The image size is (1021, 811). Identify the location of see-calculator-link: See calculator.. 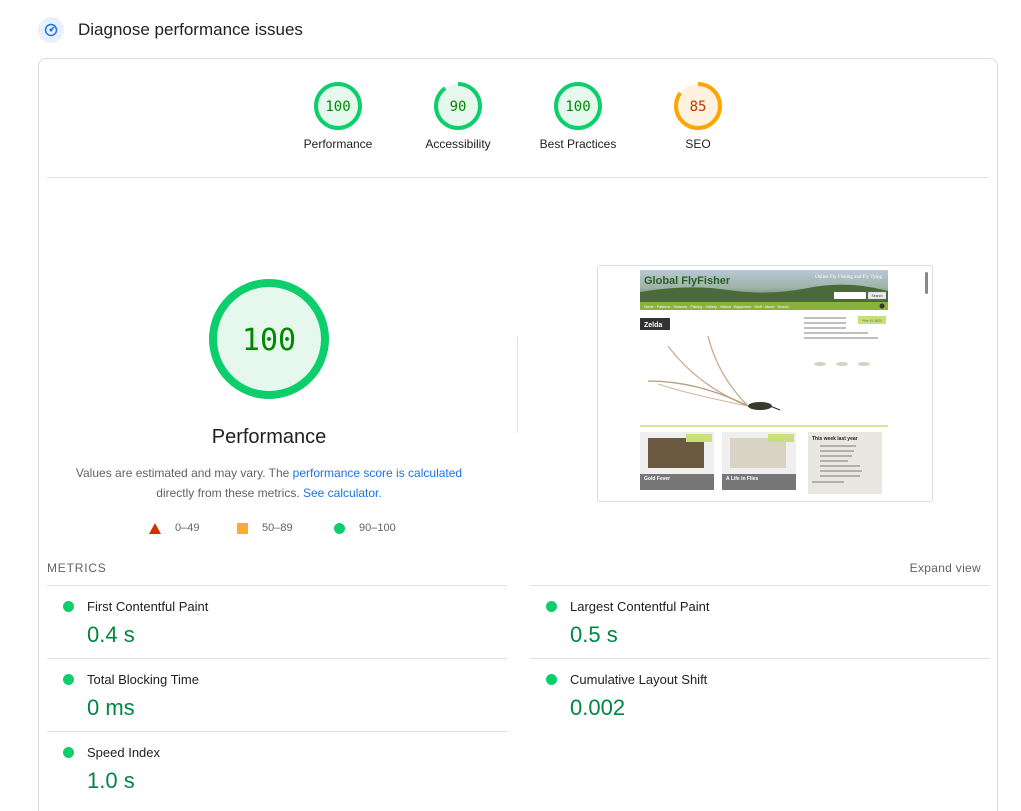
(342, 493).